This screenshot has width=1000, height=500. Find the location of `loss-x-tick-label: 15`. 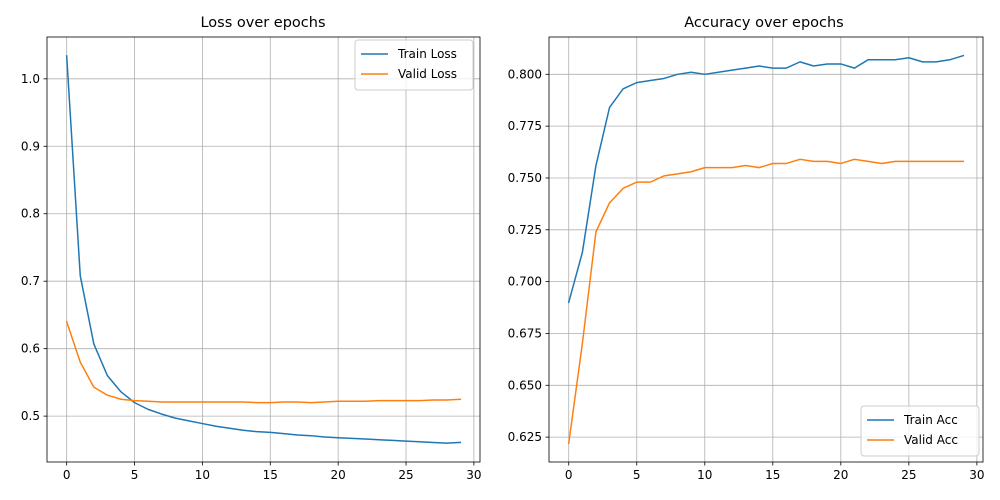

loss-x-tick-label: 15 is located at coordinates (270, 475).